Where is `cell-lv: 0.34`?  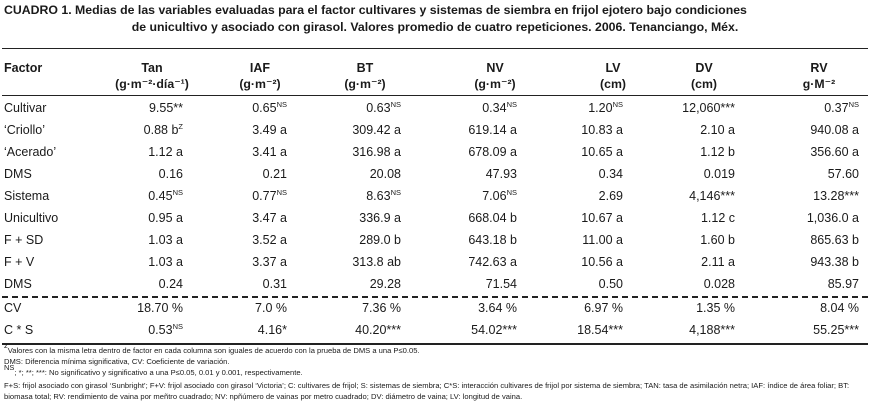 cell-lv: 0.34 is located at coordinates (611, 174).